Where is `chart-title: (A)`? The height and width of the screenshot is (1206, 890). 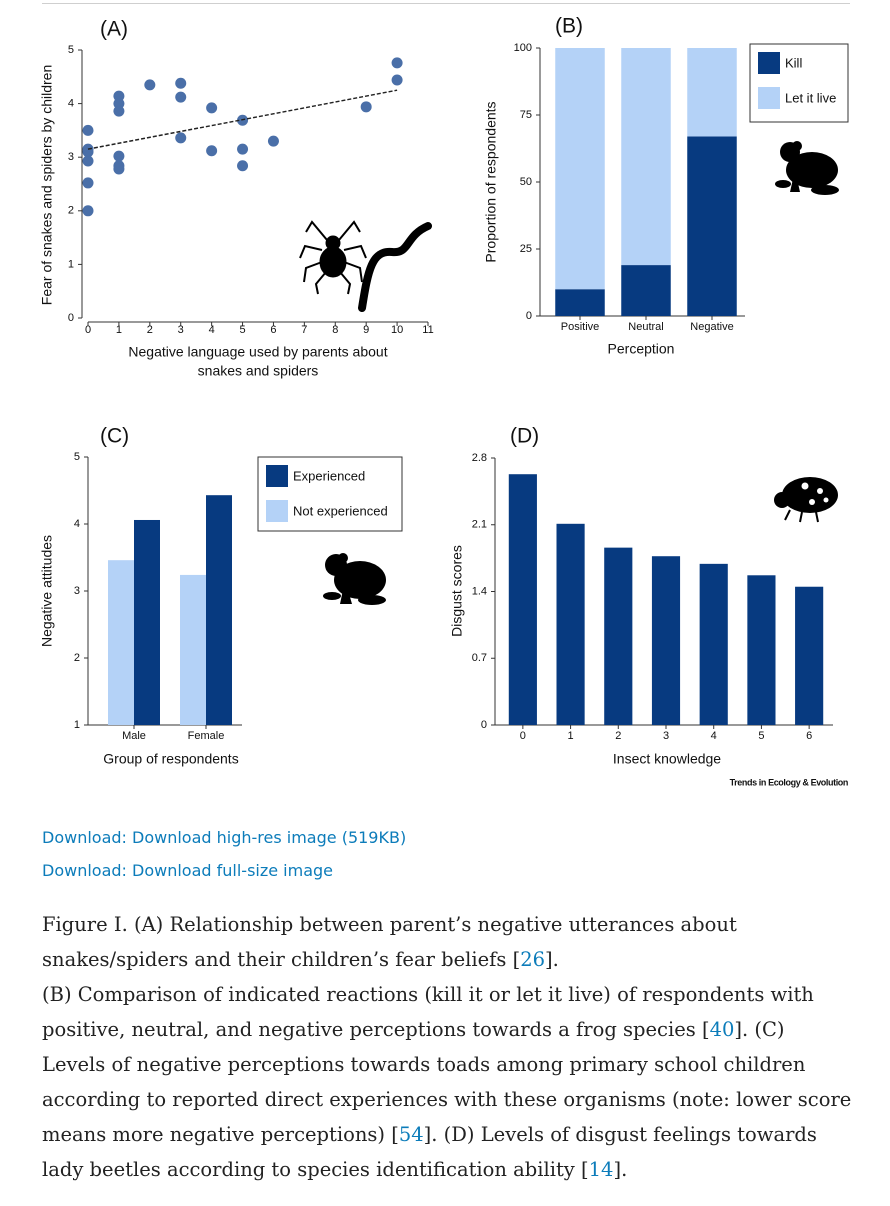
chart-title: (A) is located at coordinates (114, 29).